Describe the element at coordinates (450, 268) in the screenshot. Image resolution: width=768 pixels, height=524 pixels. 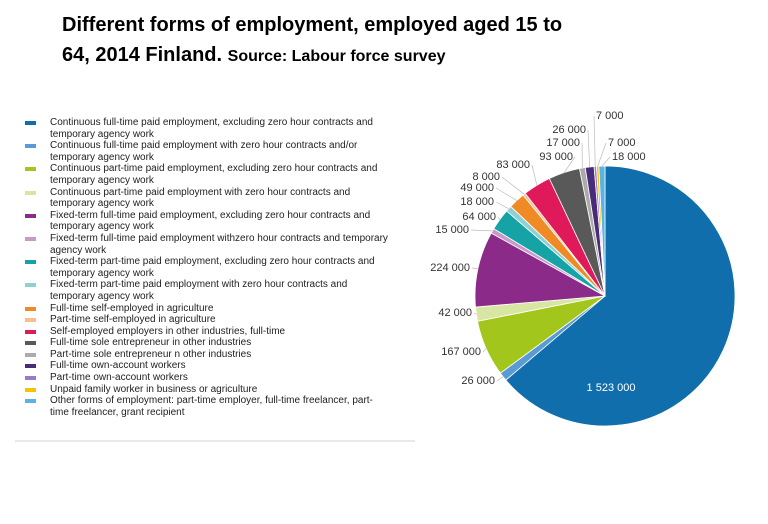
I see `data-label: 224 000` at that location.